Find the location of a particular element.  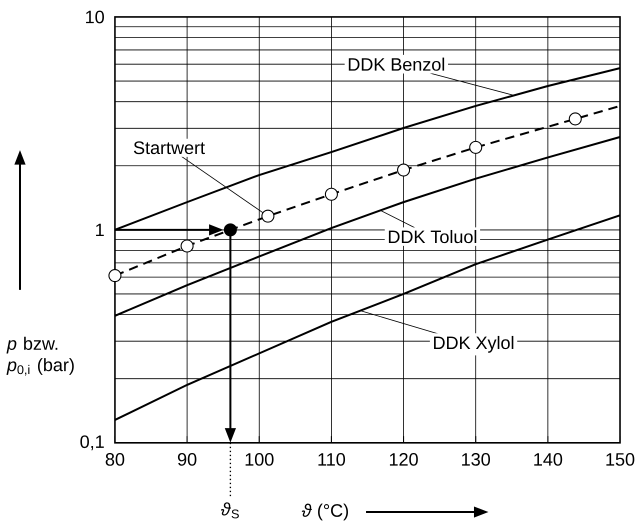

text: ϑ$_{S}$ is located at coordinates (229, 510).